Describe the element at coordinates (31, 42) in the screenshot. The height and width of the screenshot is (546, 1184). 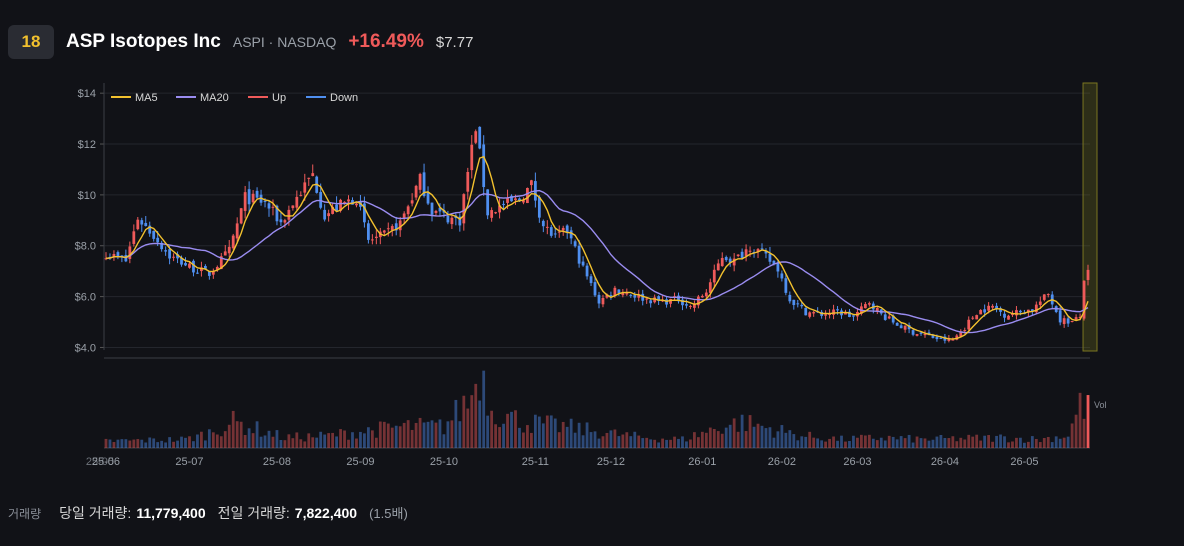
I see `rank-badge: 18` at that location.